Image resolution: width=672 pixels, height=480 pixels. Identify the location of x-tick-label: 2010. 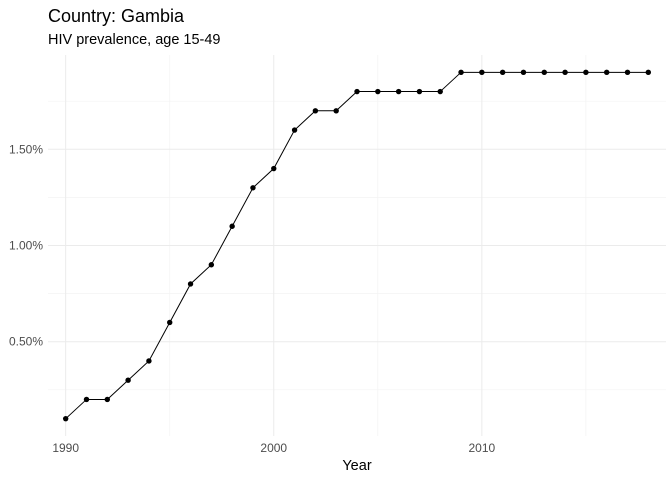
(481, 448).